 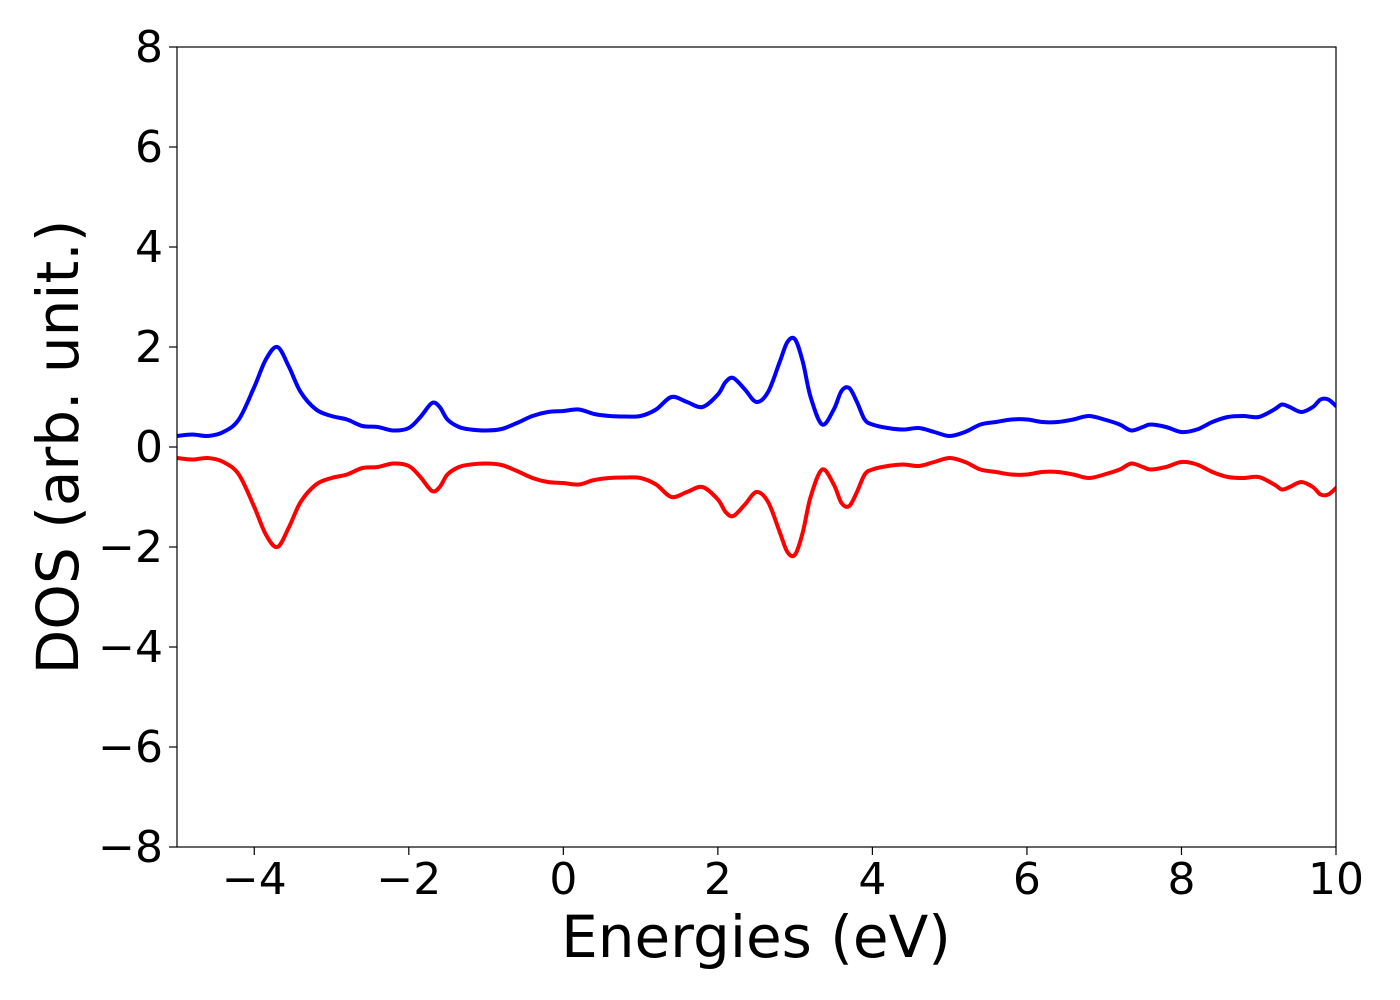 What do you see at coordinates (58, 447) in the screenshot?
I see `y-axis-label: DOS (arb. unit.)` at bounding box center [58, 447].